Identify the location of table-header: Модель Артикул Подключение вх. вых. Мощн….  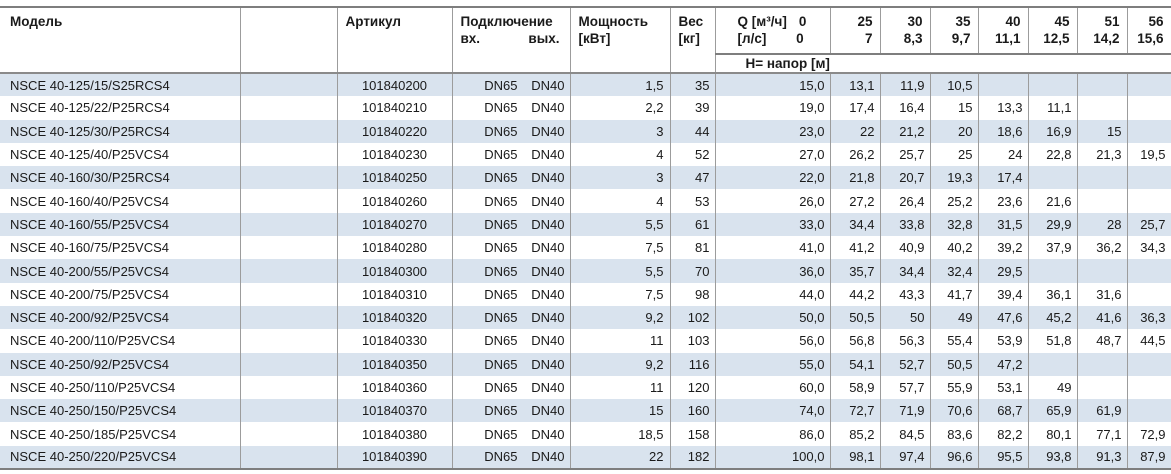
(585, 40).